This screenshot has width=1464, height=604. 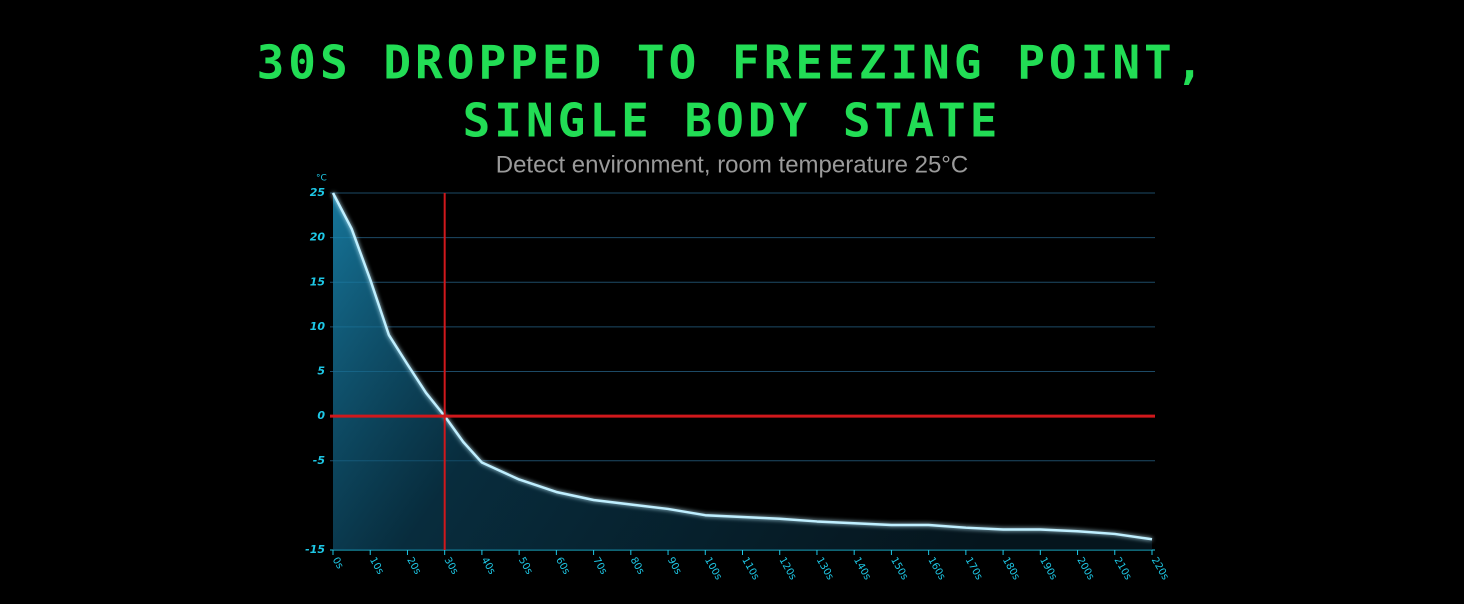 I want to click on x-tick-label: 20s, so click(x=413, y=566).